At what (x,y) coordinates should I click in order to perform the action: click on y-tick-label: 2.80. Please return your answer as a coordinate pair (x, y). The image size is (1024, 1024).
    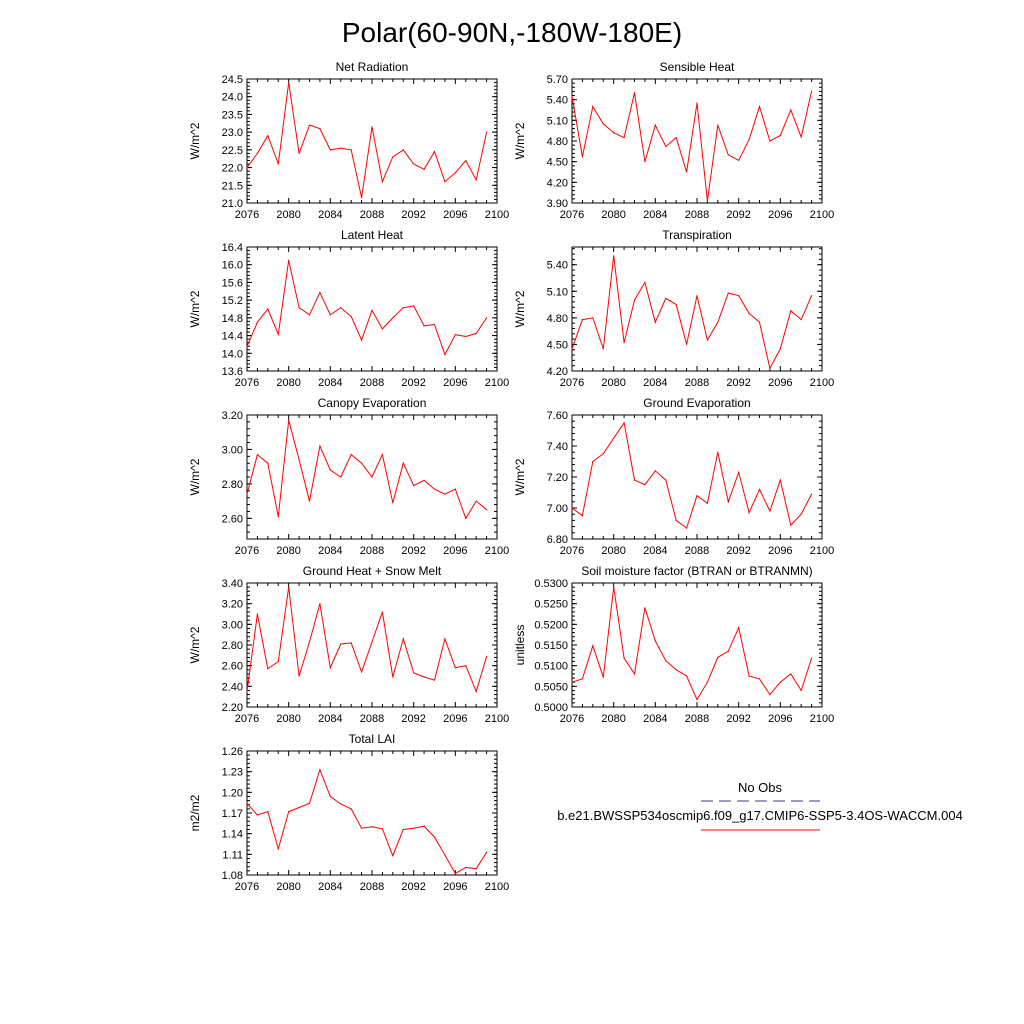
    Looking at the image, I should click on (232, 485).